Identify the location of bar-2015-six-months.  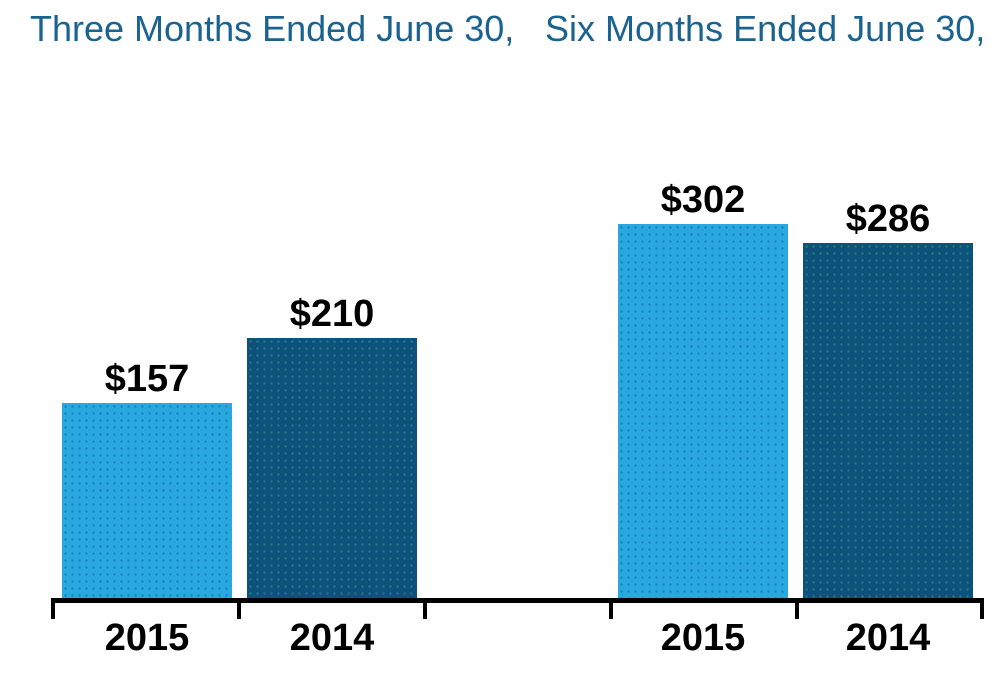
(703, 411).